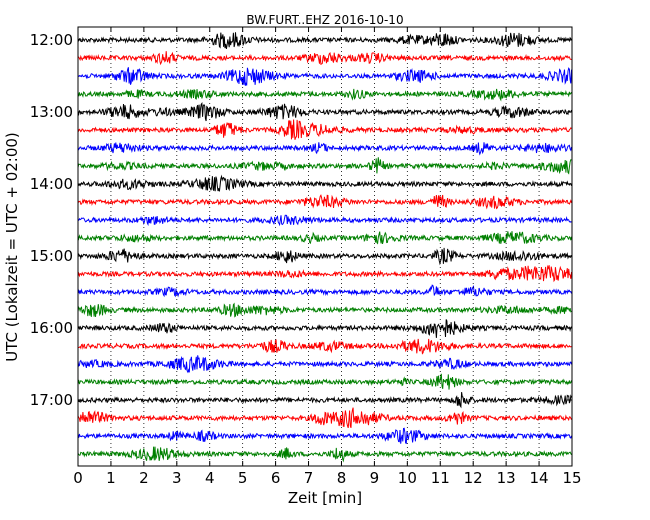 Image resolution: width=650 pixels, height=520 pixels. Describe the element at coordinates (51, 328) in the screenshot. I see `y-tick-label: 16:00` at that location.